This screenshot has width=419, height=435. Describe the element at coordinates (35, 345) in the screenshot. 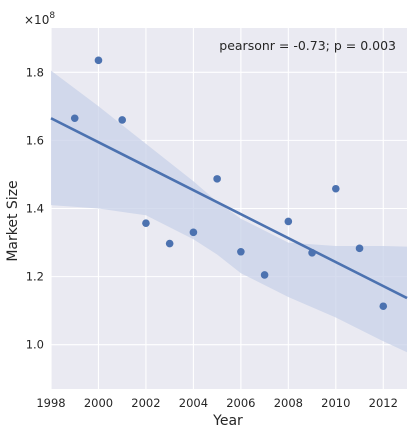

I see `y-tick-label: 1.0` at that location.